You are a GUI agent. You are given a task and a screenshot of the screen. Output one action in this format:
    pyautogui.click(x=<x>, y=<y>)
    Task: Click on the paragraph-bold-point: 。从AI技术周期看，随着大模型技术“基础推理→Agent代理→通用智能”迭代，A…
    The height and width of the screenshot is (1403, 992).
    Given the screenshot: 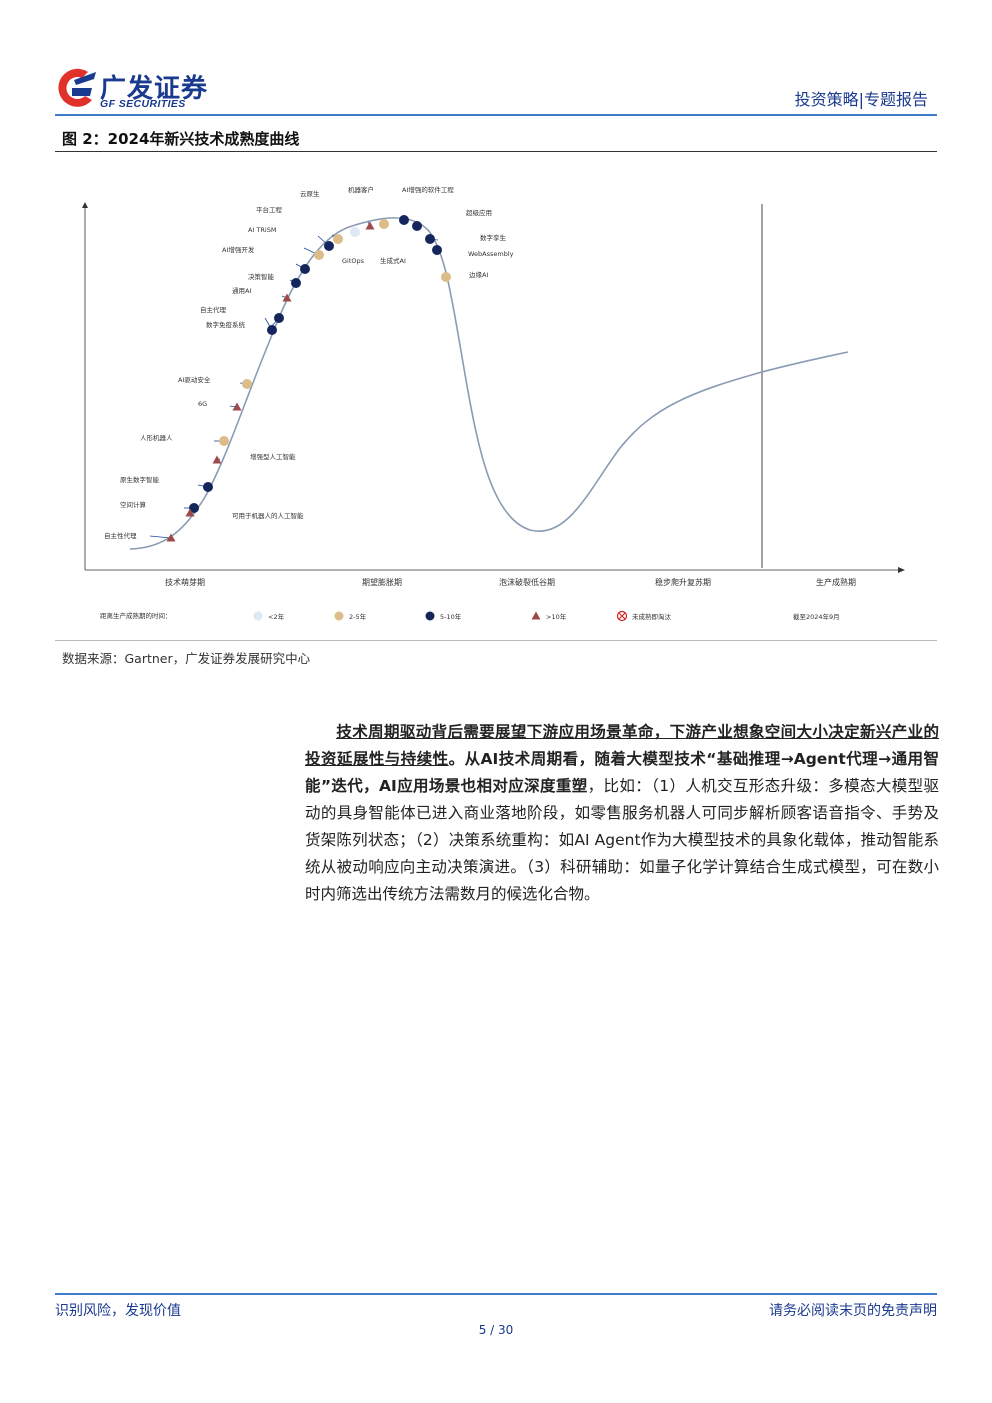 What is the action you would take?
    pyautogui.click(x=622, y=772)
    